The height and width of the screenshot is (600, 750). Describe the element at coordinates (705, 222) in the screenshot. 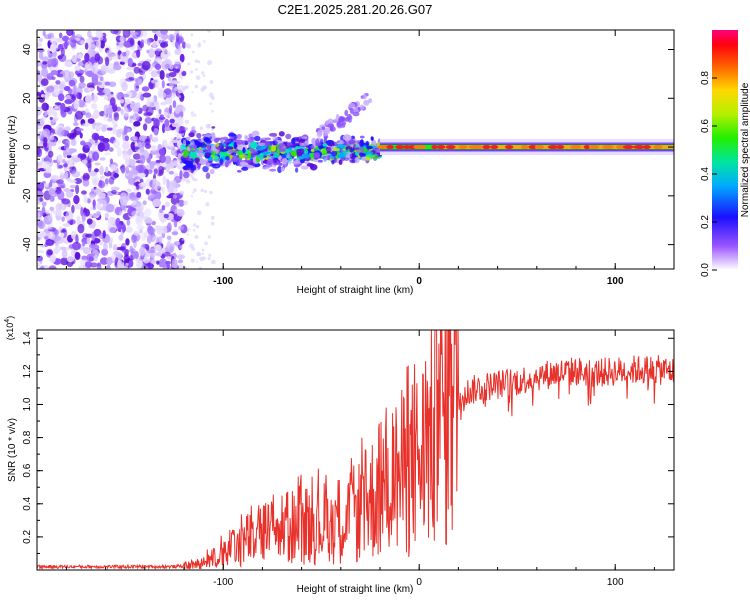

I see `colorbar-tick-label: 0.2` at that location.